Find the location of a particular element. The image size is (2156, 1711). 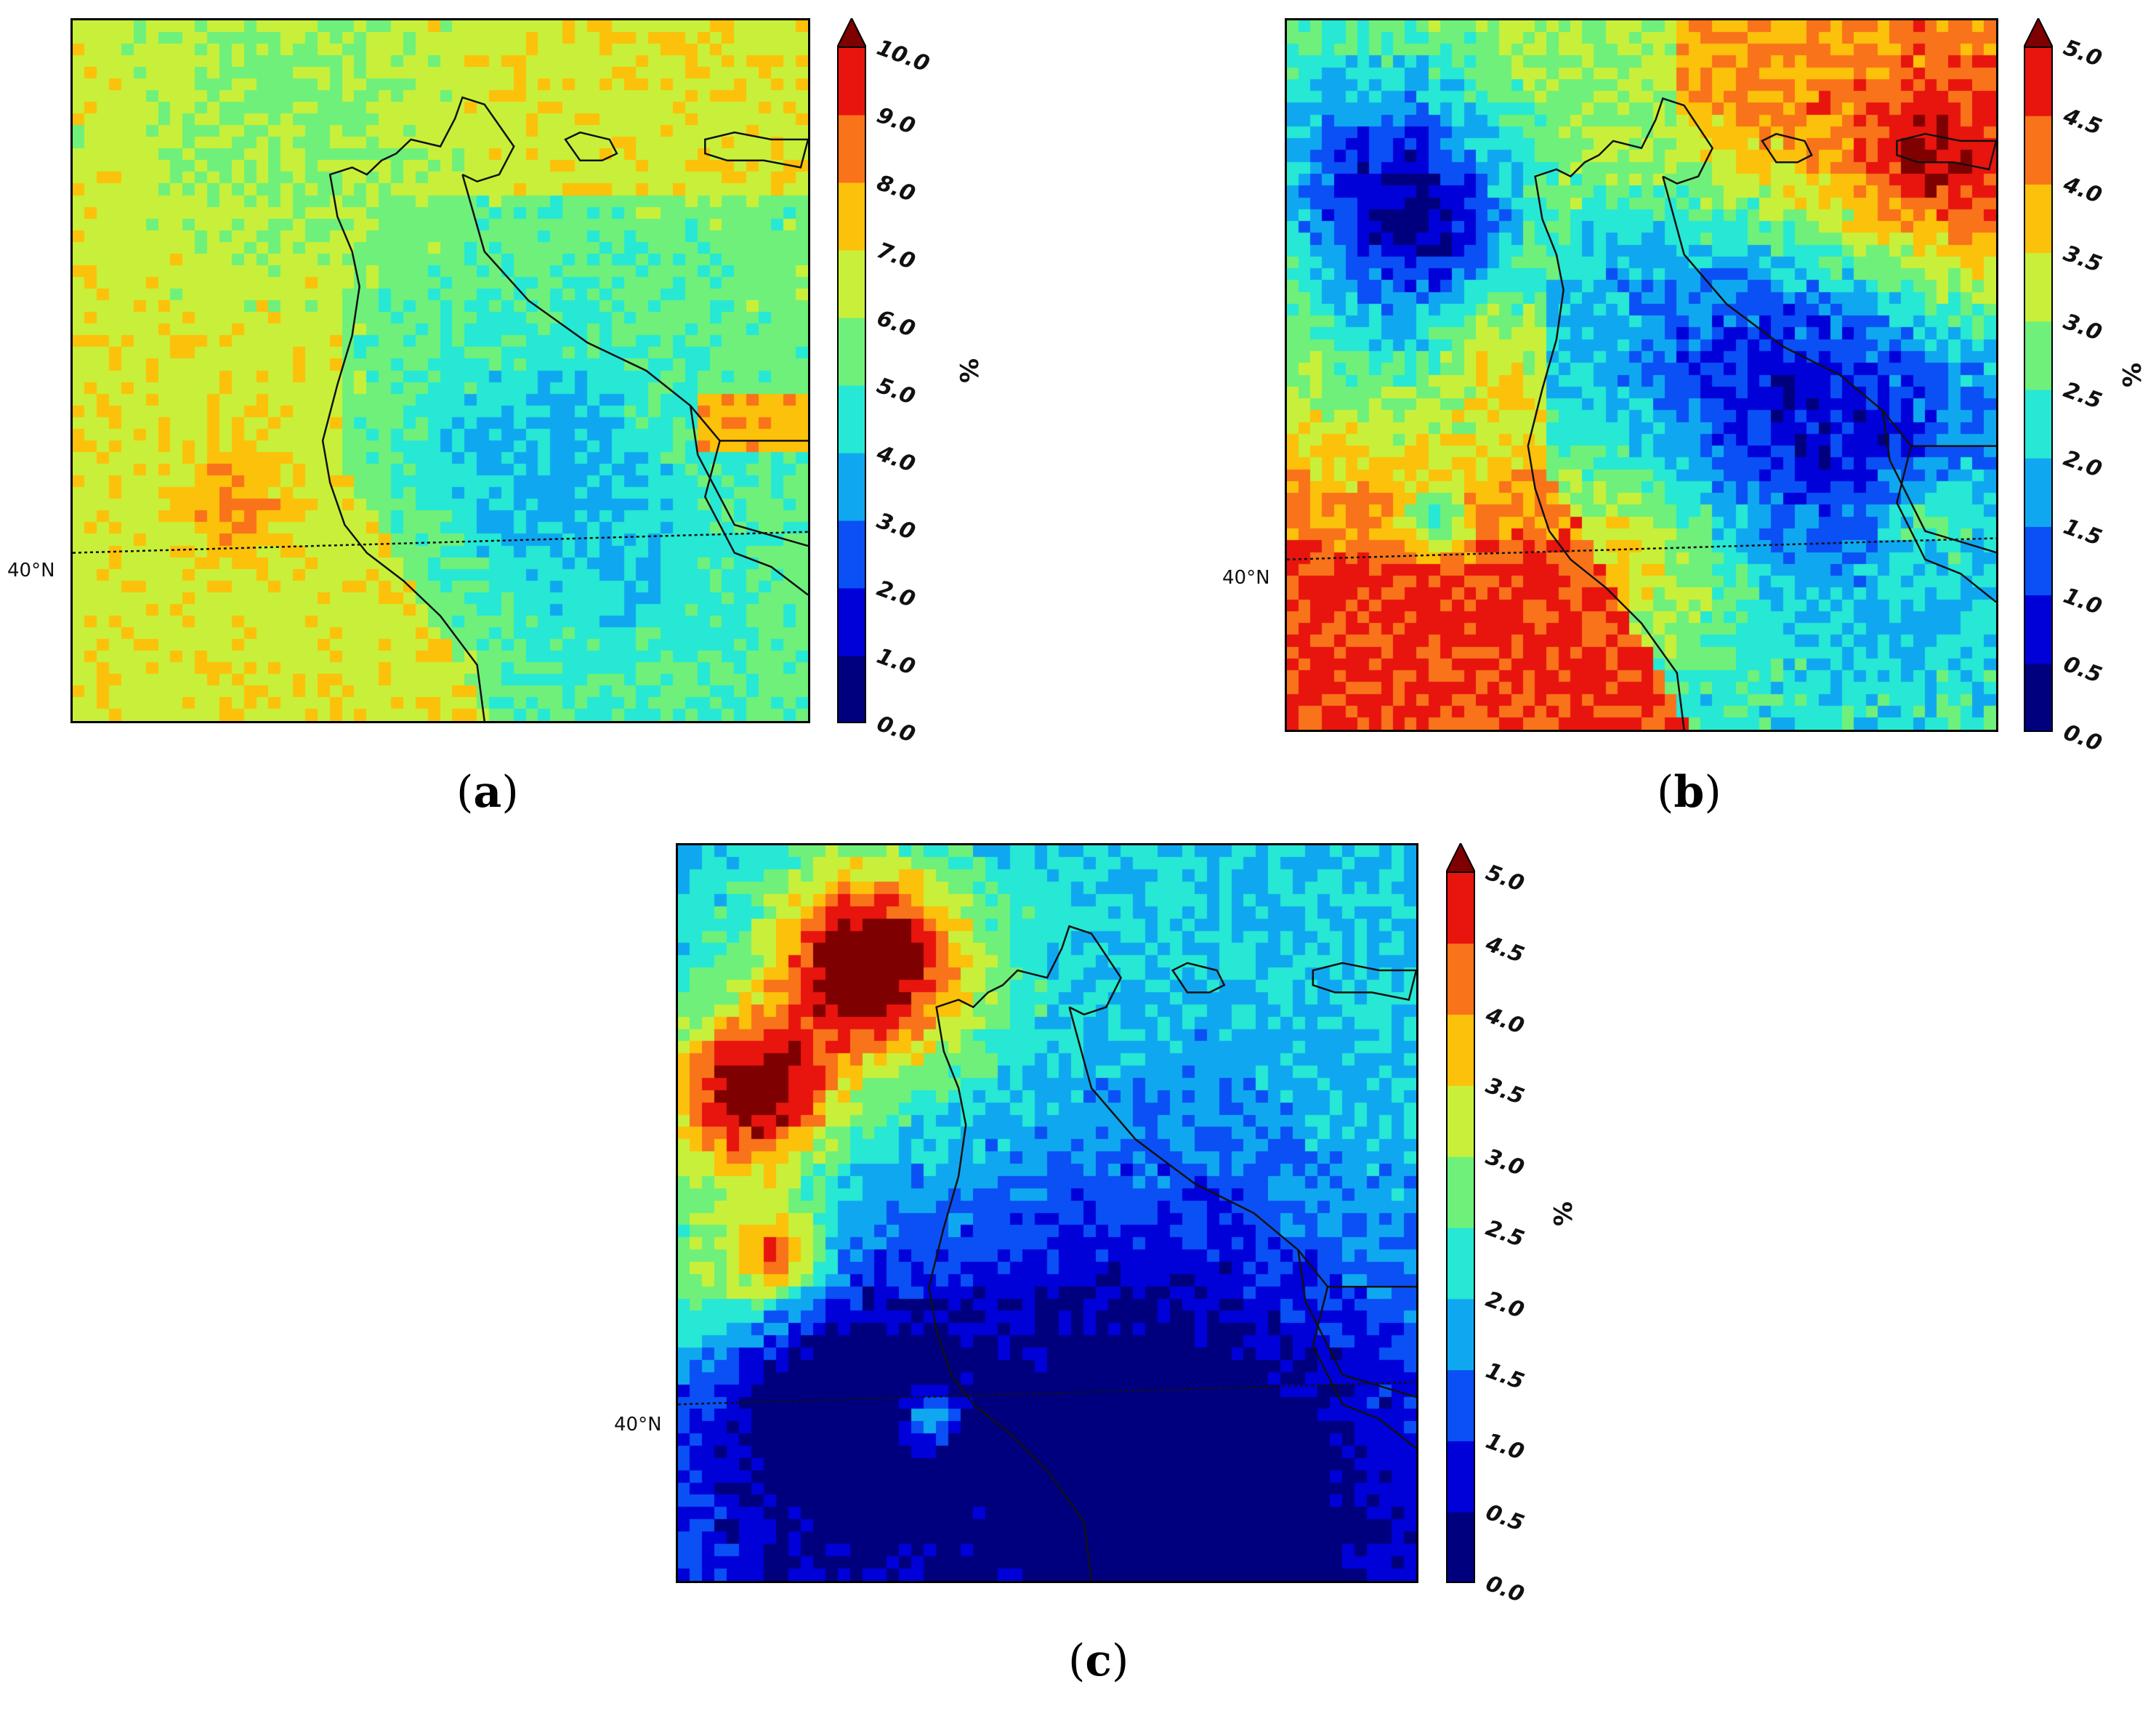

heatmap-b is located at coordinates (1641, 375).